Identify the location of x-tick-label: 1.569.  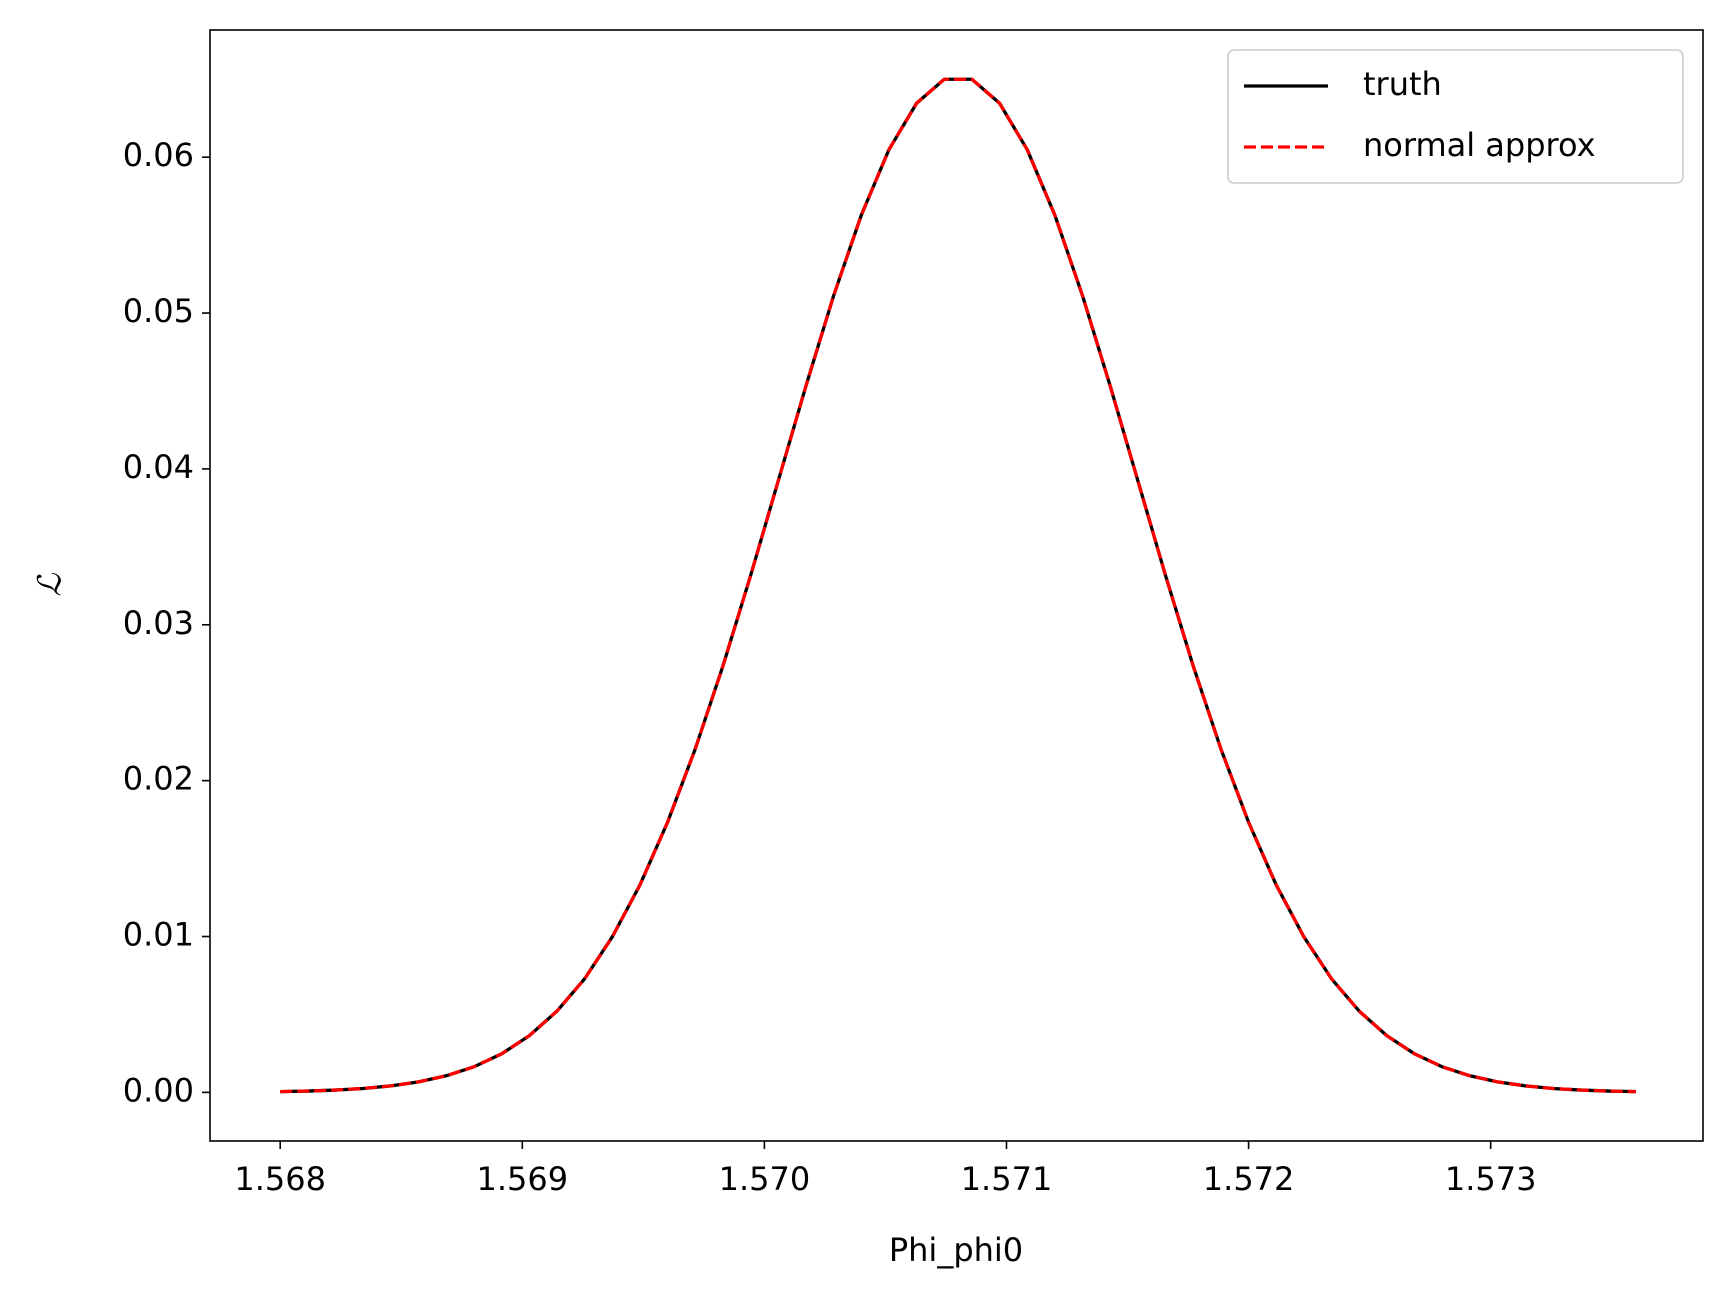
(522, 1179).